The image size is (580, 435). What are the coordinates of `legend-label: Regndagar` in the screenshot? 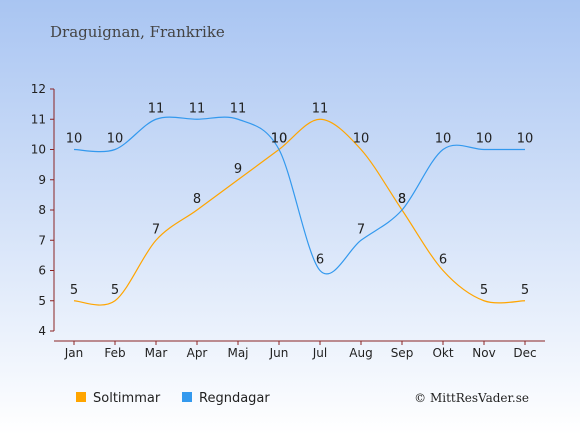 It's located at (234, 398).